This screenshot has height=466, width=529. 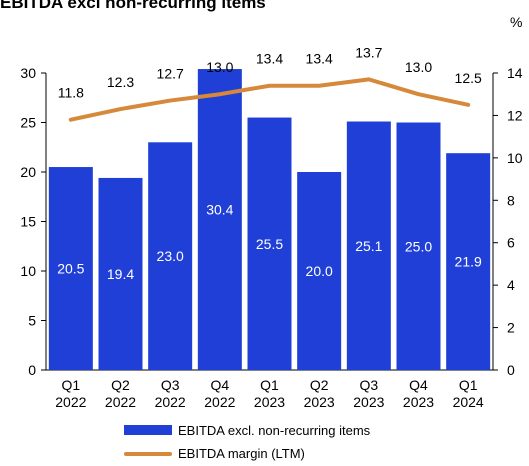 I want to click on margin-value-label: 13.7, so click(x=368, y=52).